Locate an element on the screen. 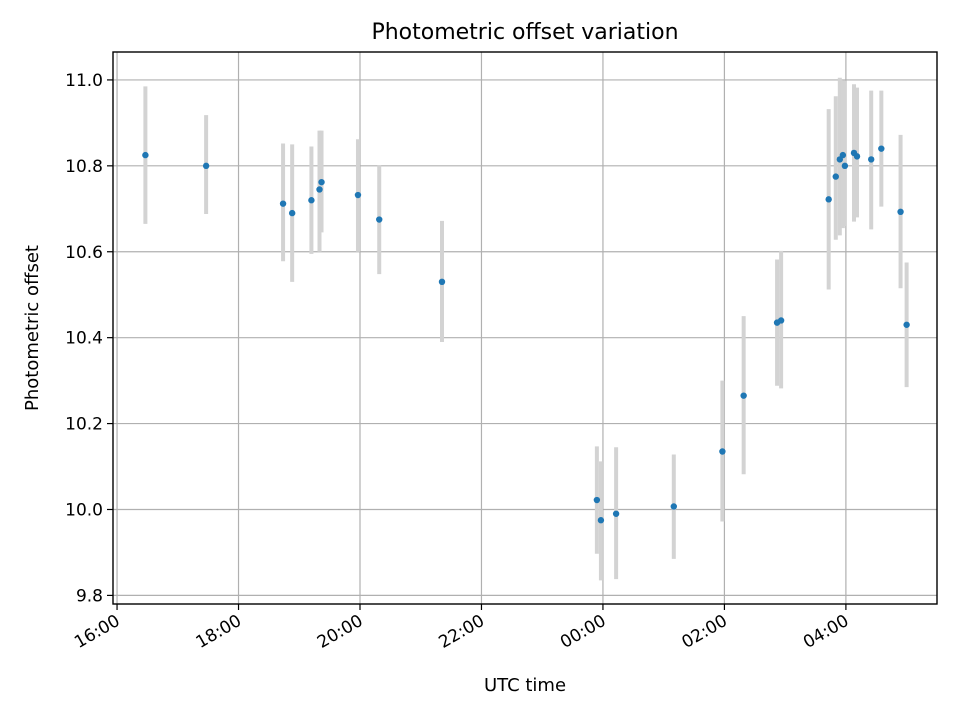  y-axis-label: Photometric offset is located at coordinates (32, 328).